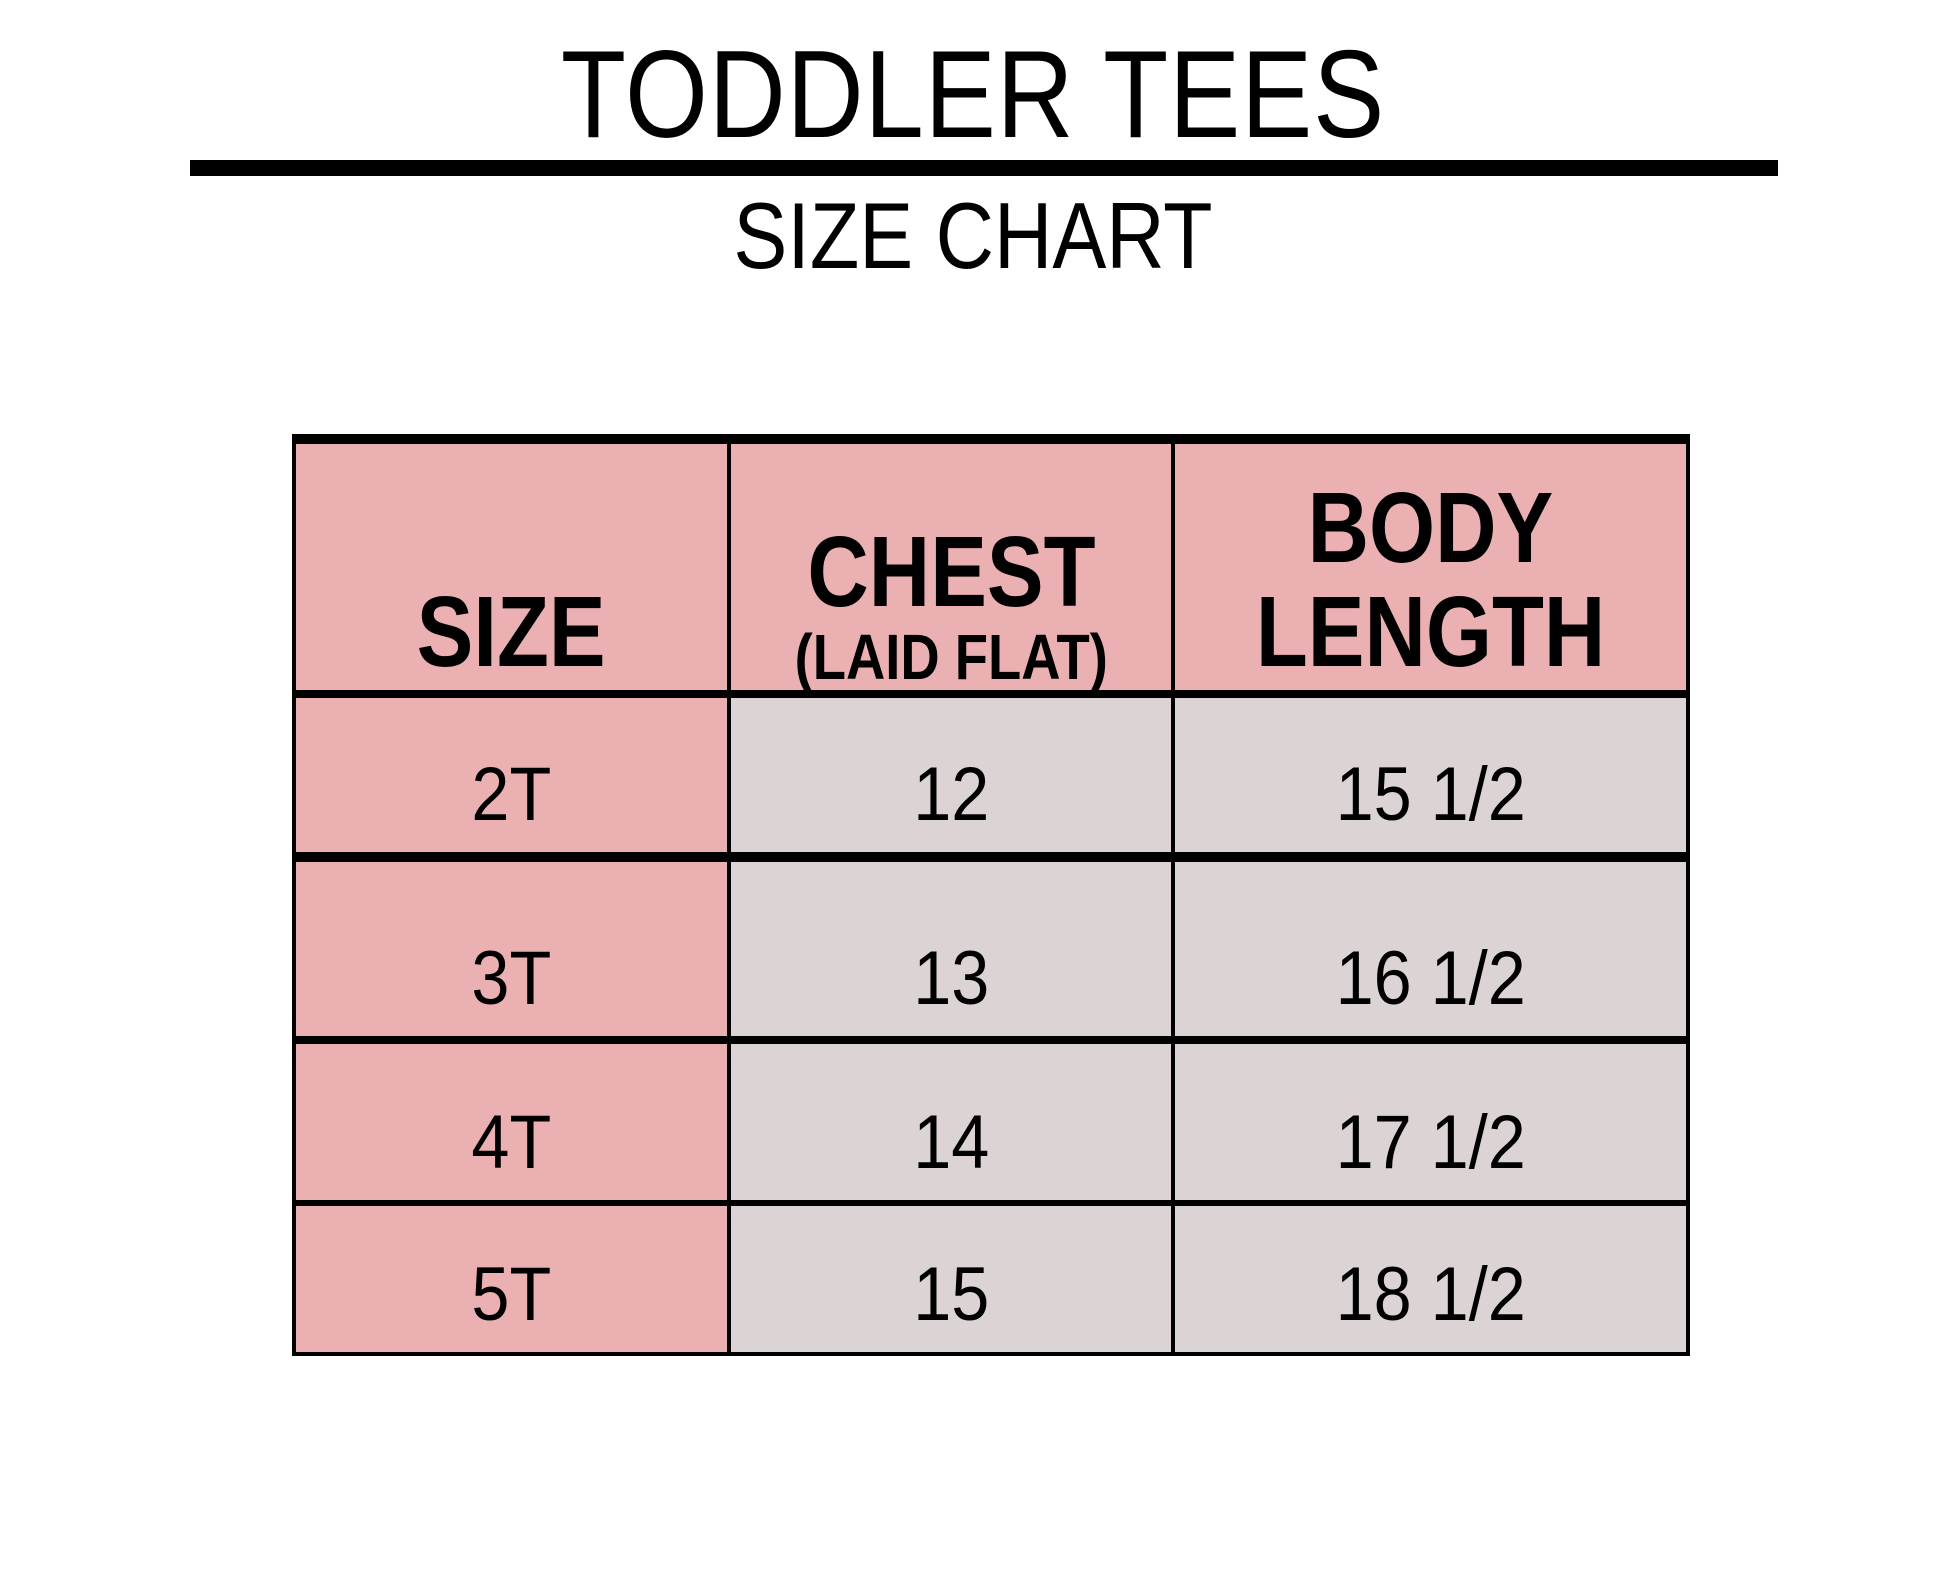  I want to click on size-cell: 2T, so click(511, 774).